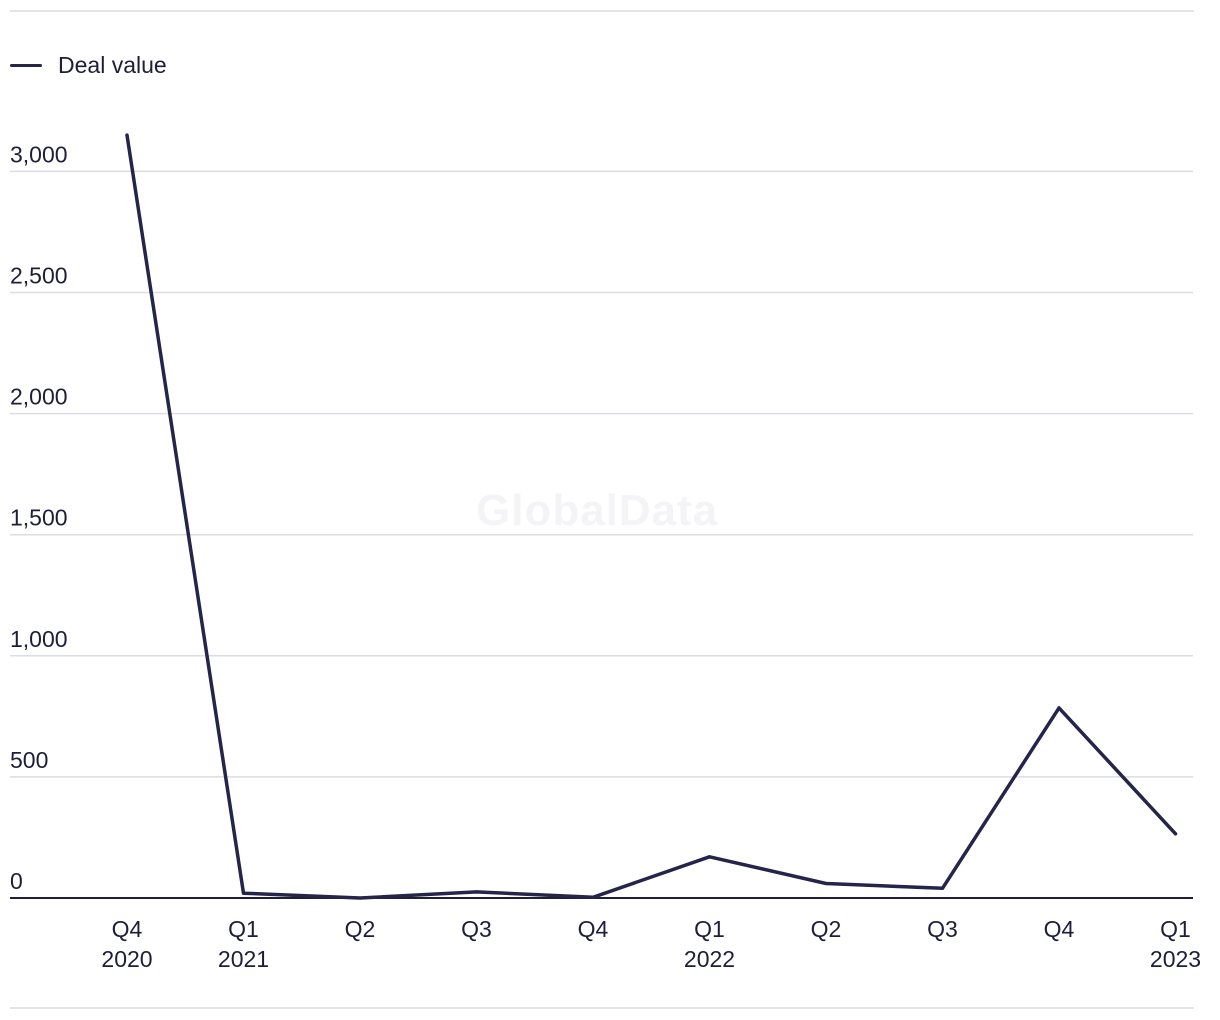 The width and height of the screenshot is (1220, 1020). What do you see at coordinates (39, 154) in the screenshot?
I see `y-tick-label: 3,000` at bounding box center [39, 154].